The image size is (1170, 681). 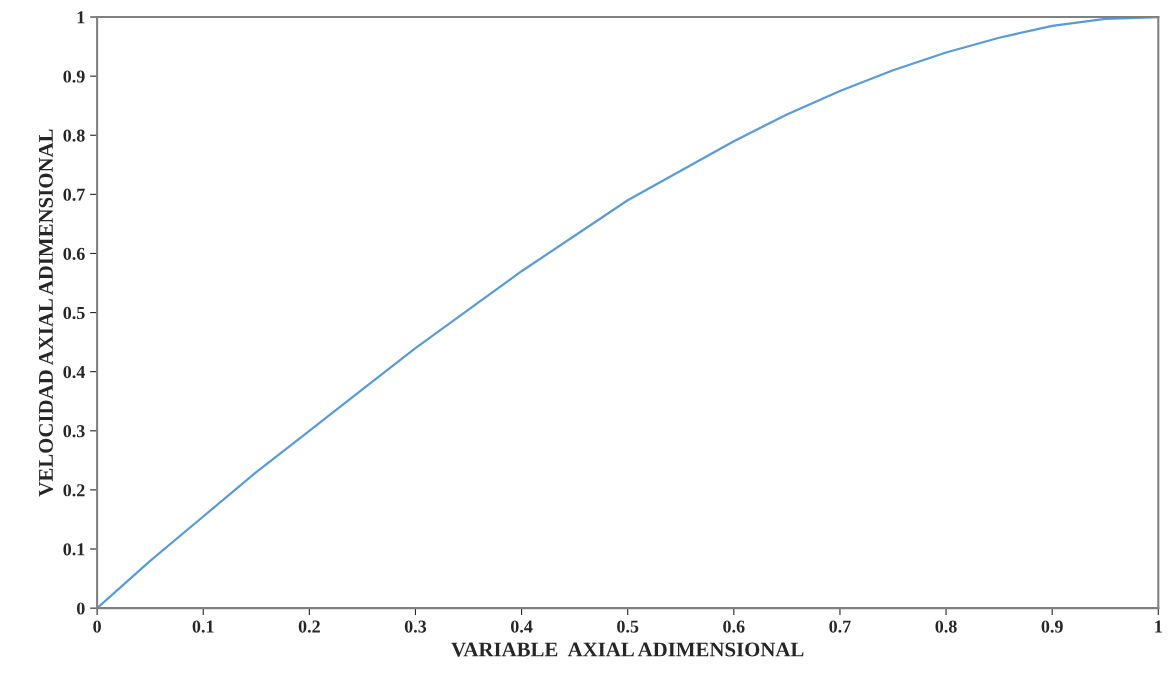 I want to click on y-tick-label: 0.4, so click(x=74, y=372).